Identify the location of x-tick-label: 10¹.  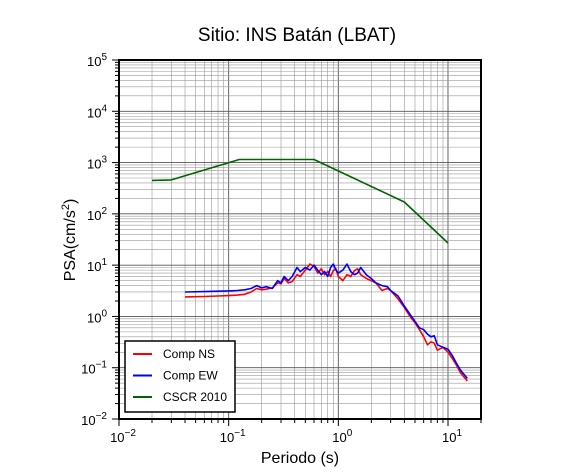
(452, 436).